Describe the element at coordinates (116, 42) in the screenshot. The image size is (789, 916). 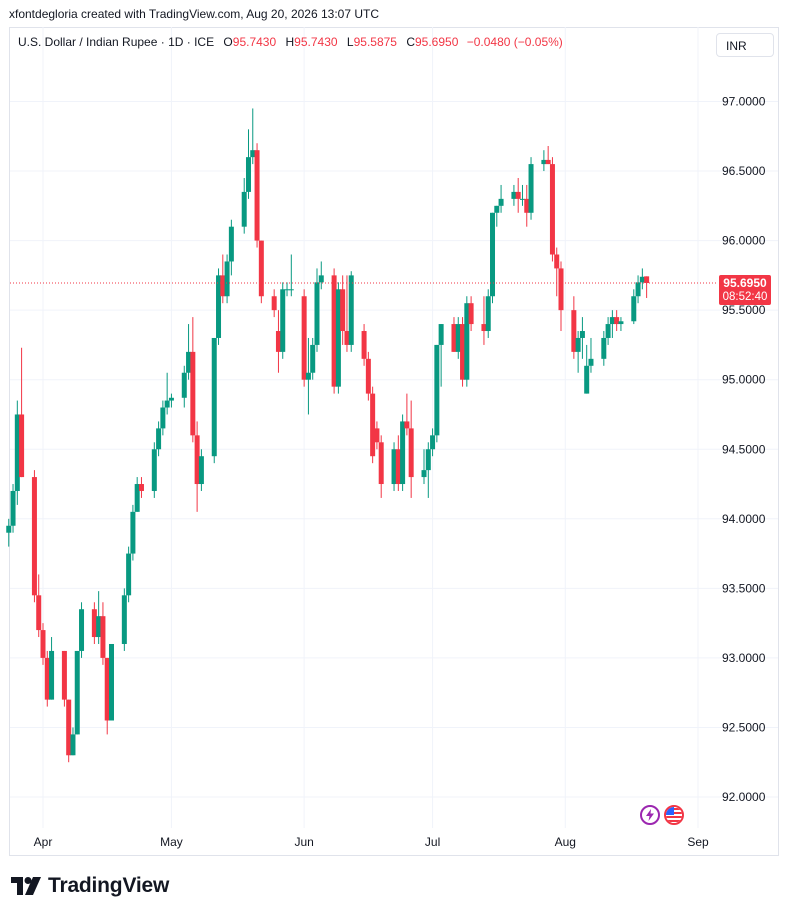
I see `symbol-title: U.S. Dollar / Indian Rupee · 1D · ICE` at that location.